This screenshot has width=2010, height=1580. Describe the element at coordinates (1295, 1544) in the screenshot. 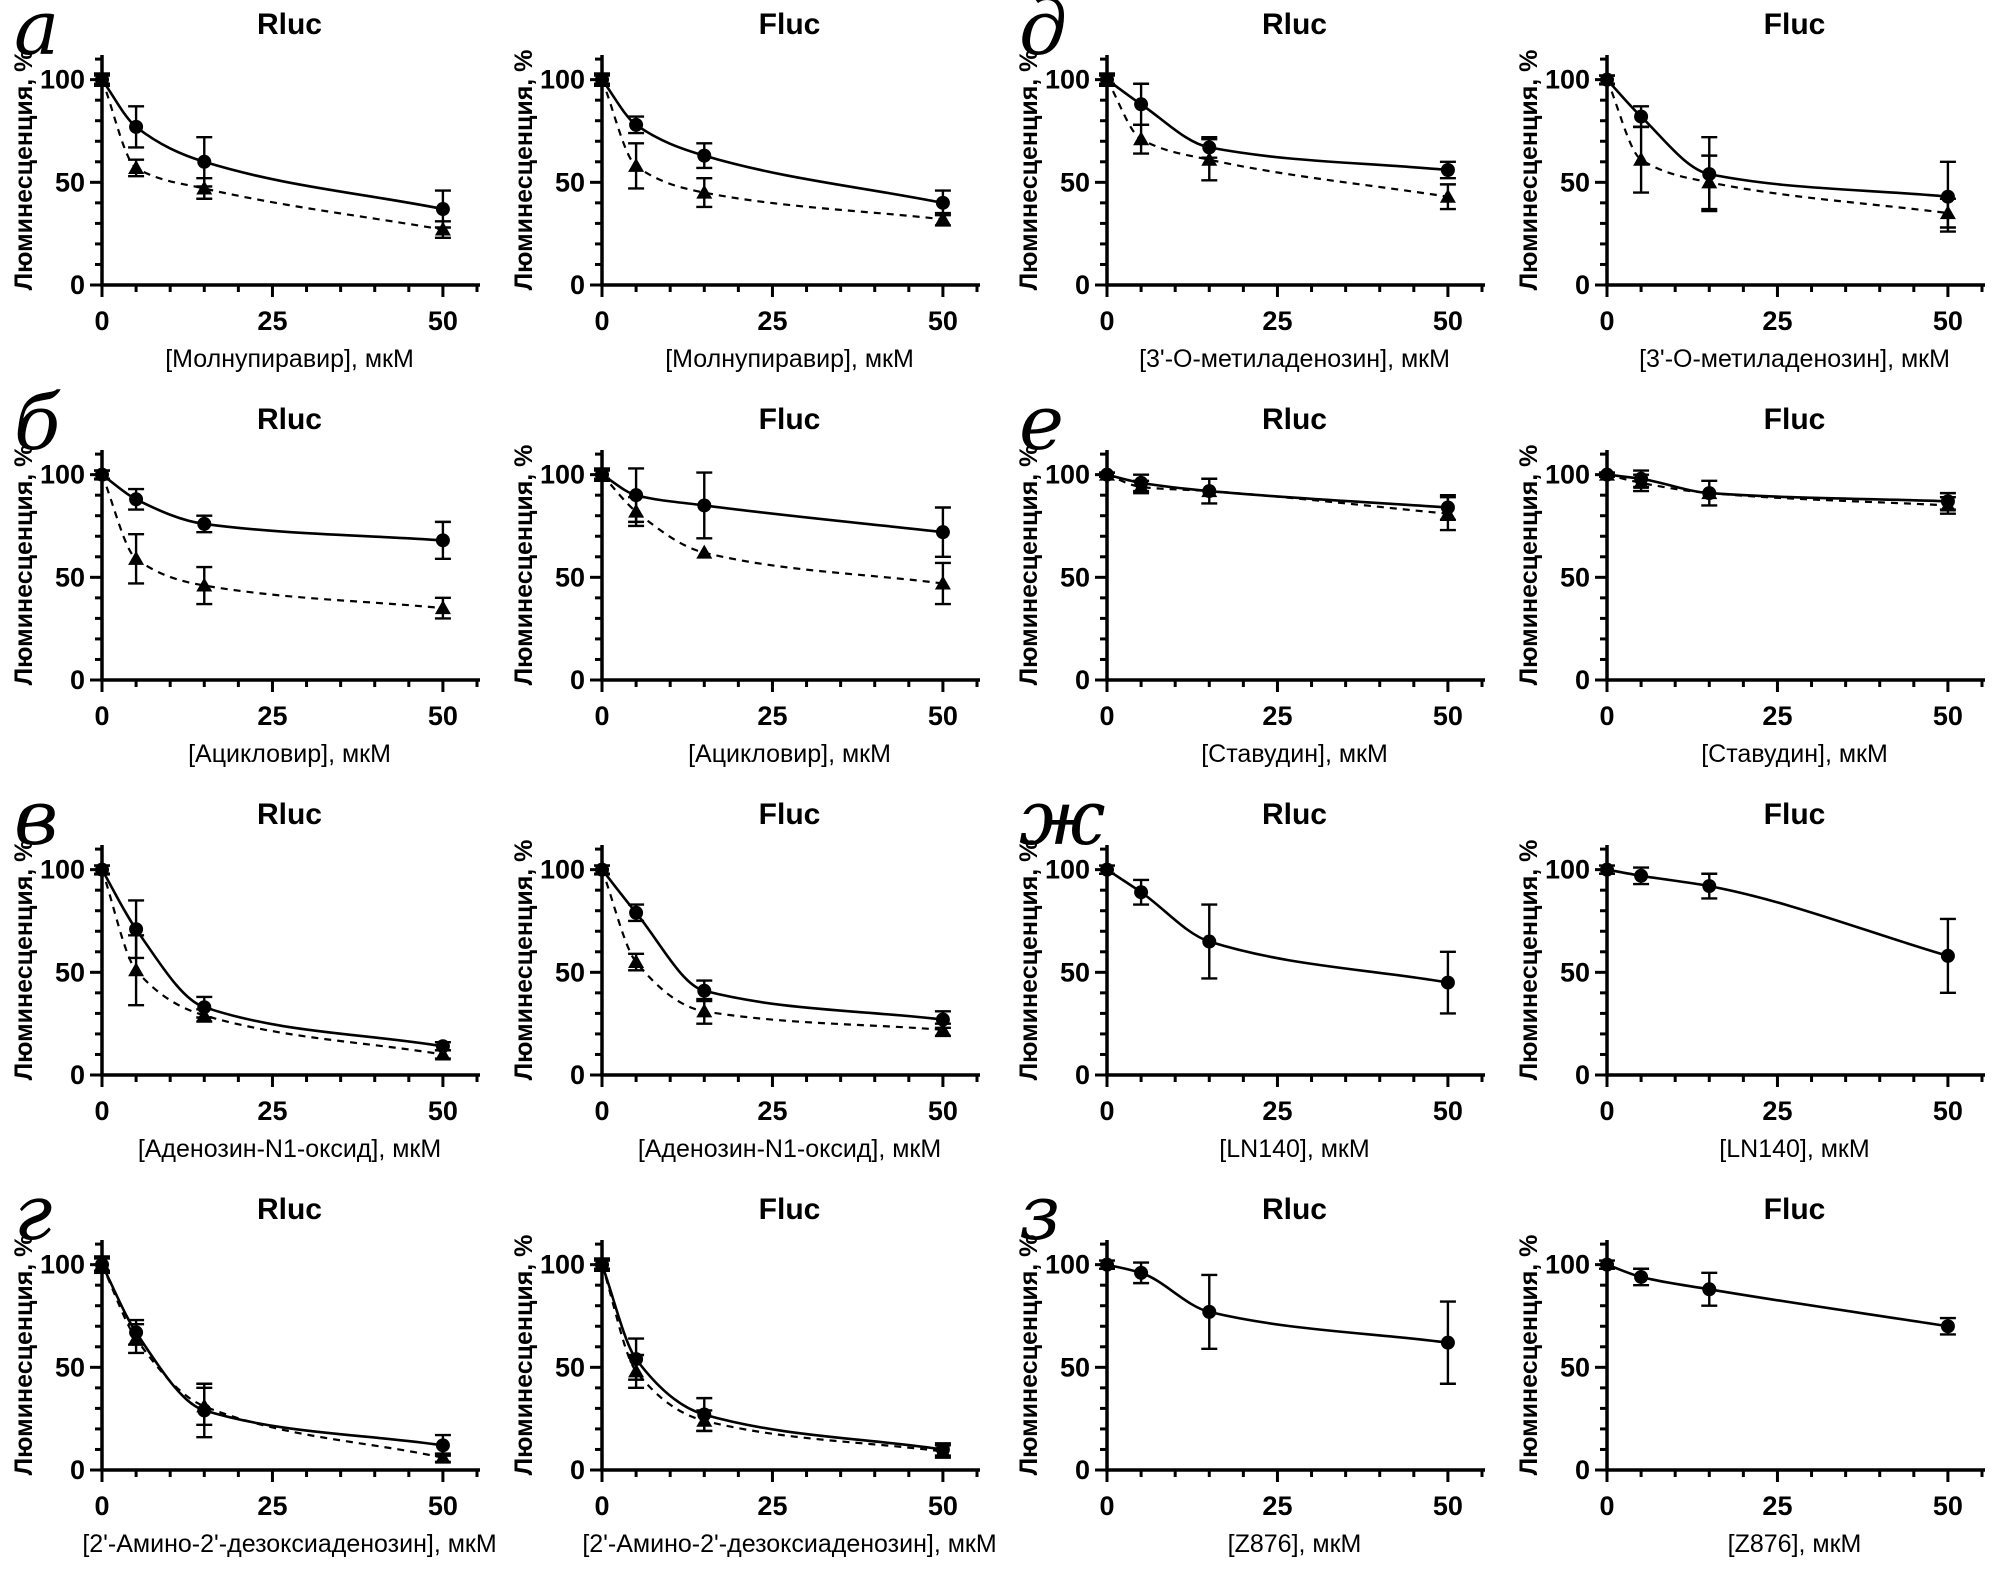

I see `x-axis-label: [Z876], мкМ` at that location.